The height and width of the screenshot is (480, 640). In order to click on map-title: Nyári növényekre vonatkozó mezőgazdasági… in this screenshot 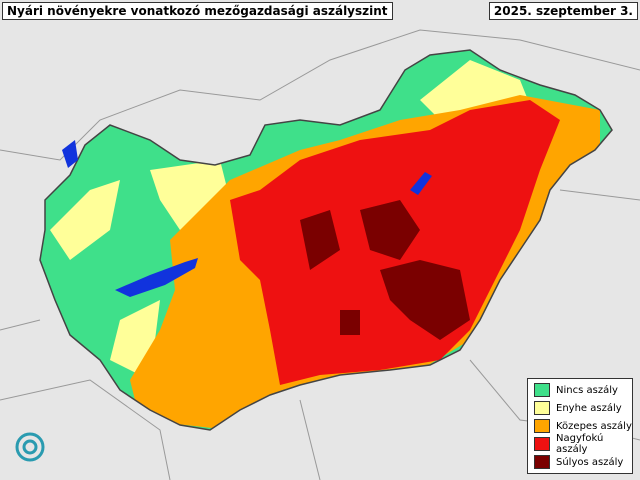, I will do `click(197, 11)`.